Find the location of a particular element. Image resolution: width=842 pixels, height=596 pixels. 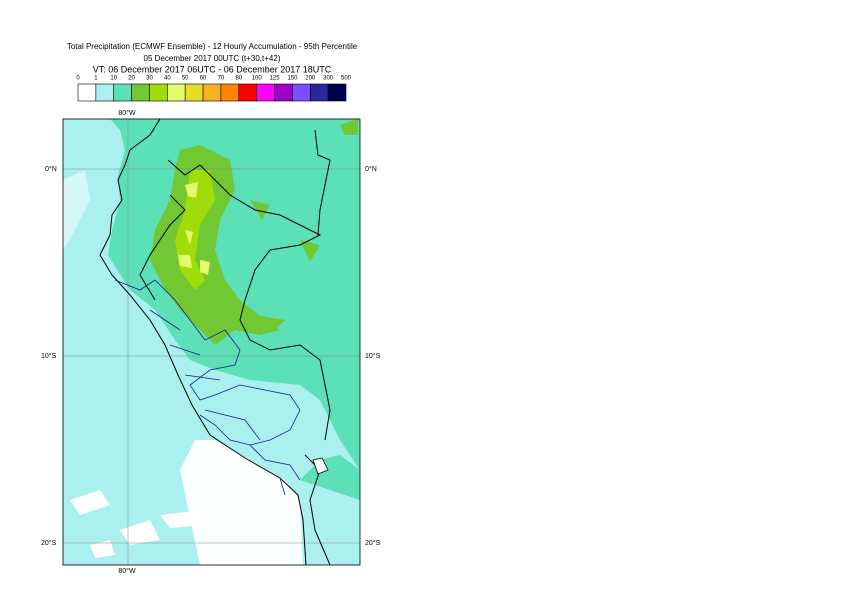

colorbar-label: 150 is located at coordinates (292, 79).